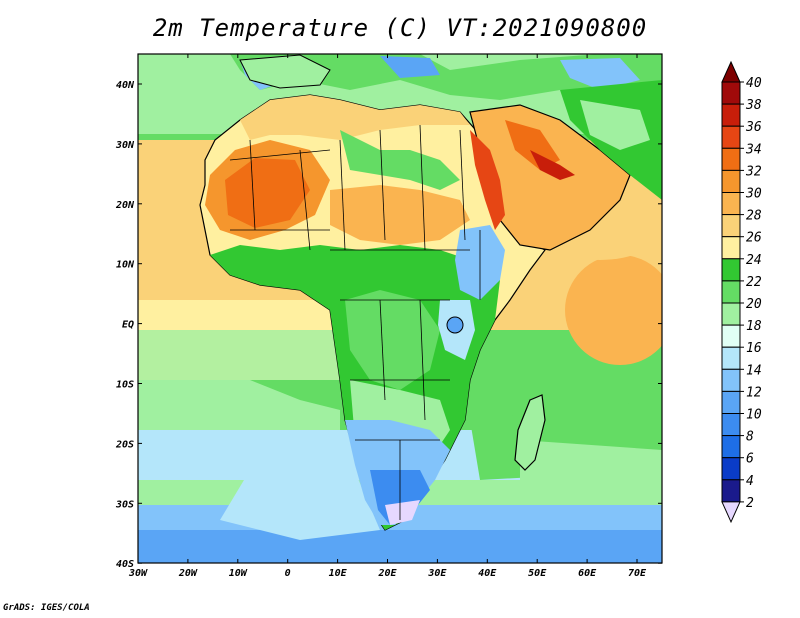 The width and height of the screenshot is (800, 618). I want to click on colorbar: 40 38 36 34 32 30 28 26 24 22 20 18 16 14 12 10 8 6 4 2, so click(741, 292).